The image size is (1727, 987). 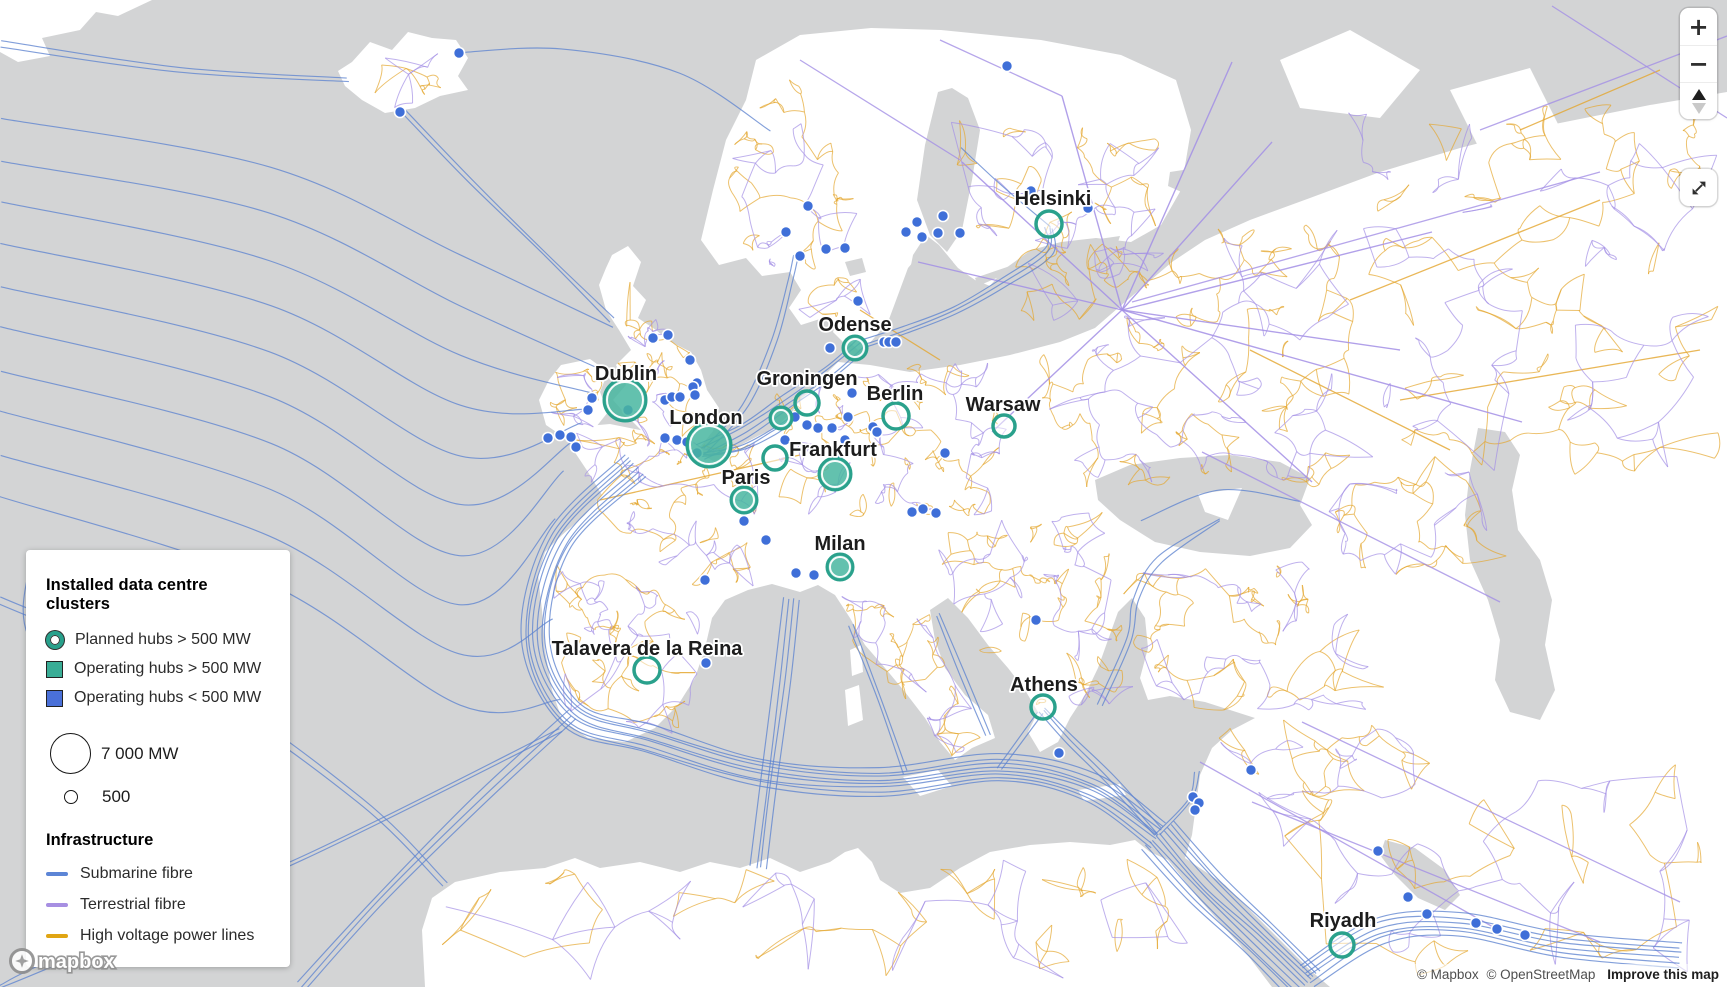 I want to click on attribution-osm: © OpenStreetMap, so click(x=1541, y=974).